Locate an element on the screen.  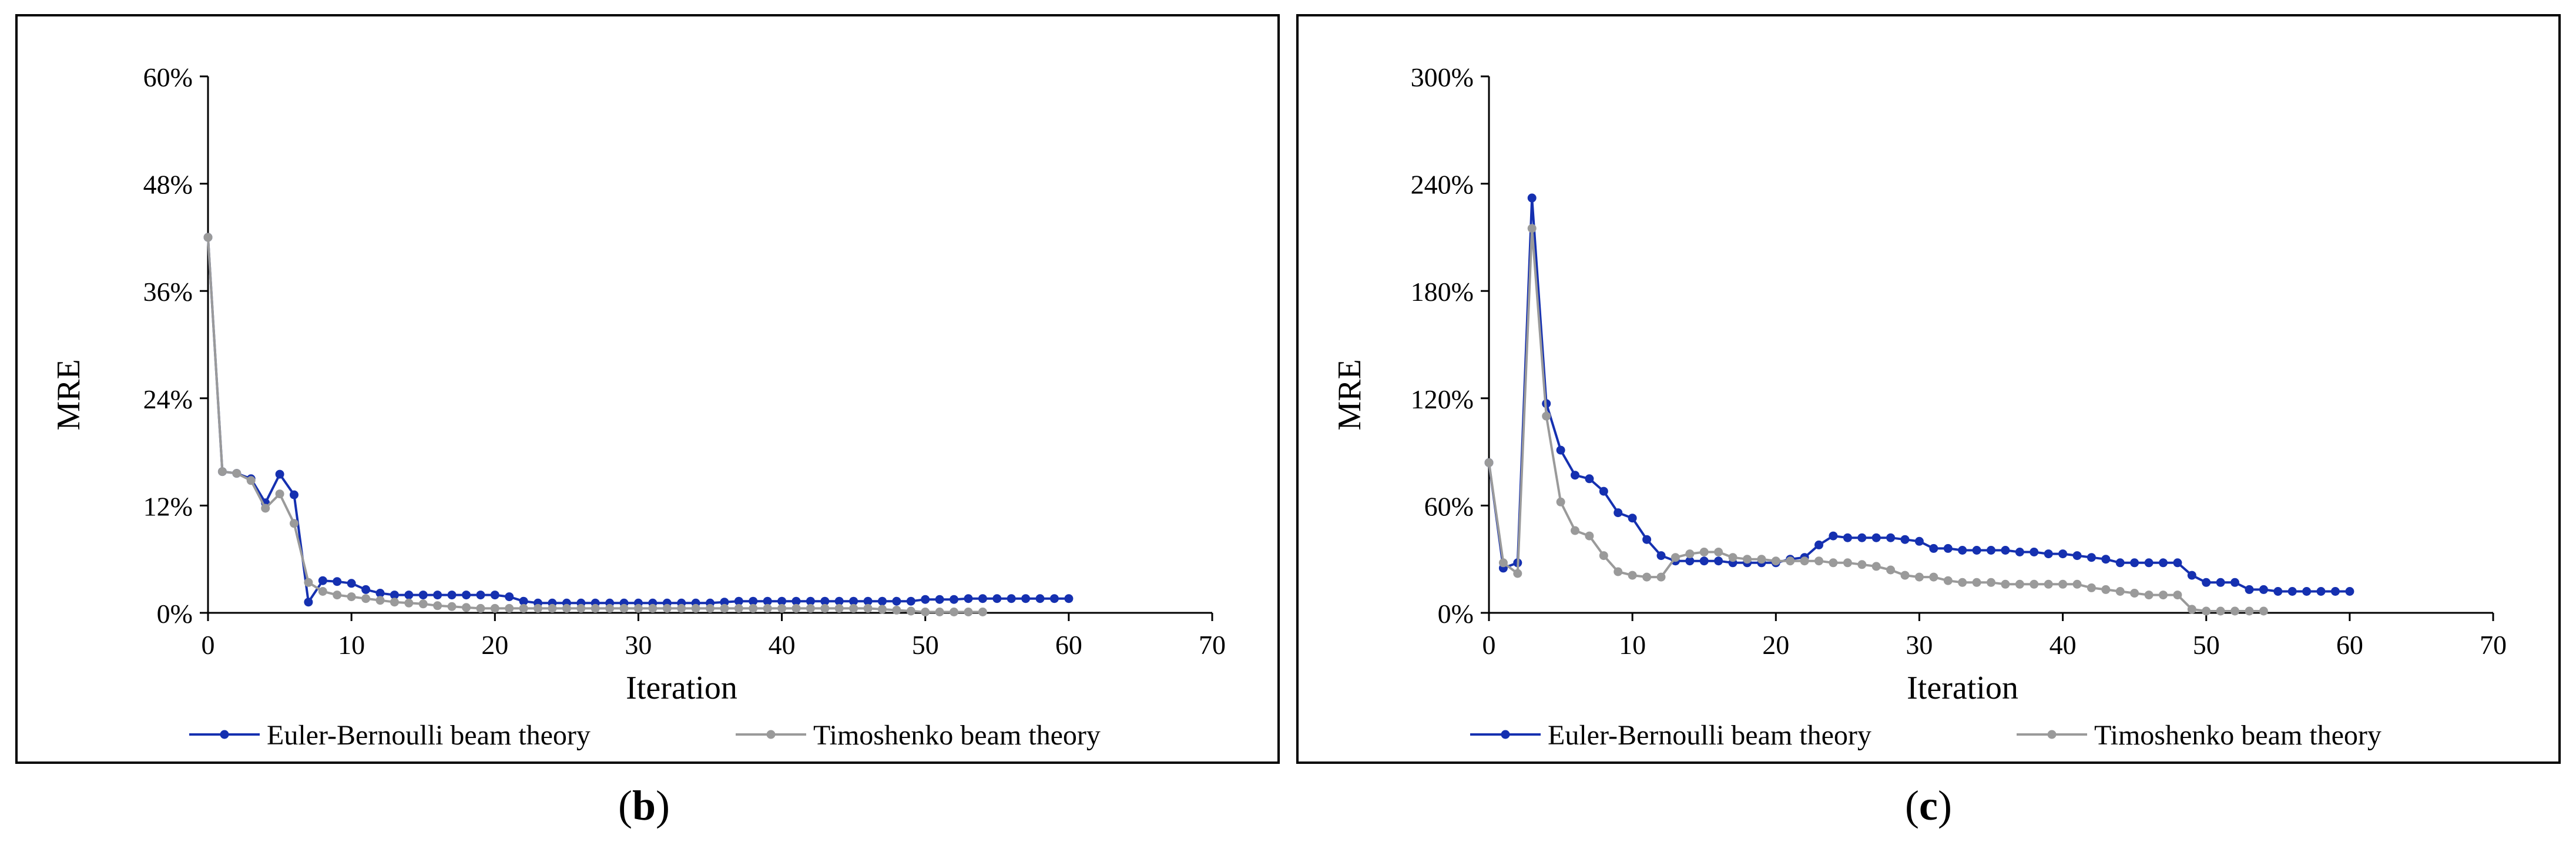
x-tick-label: 10 is located at coordinates (351, 645).